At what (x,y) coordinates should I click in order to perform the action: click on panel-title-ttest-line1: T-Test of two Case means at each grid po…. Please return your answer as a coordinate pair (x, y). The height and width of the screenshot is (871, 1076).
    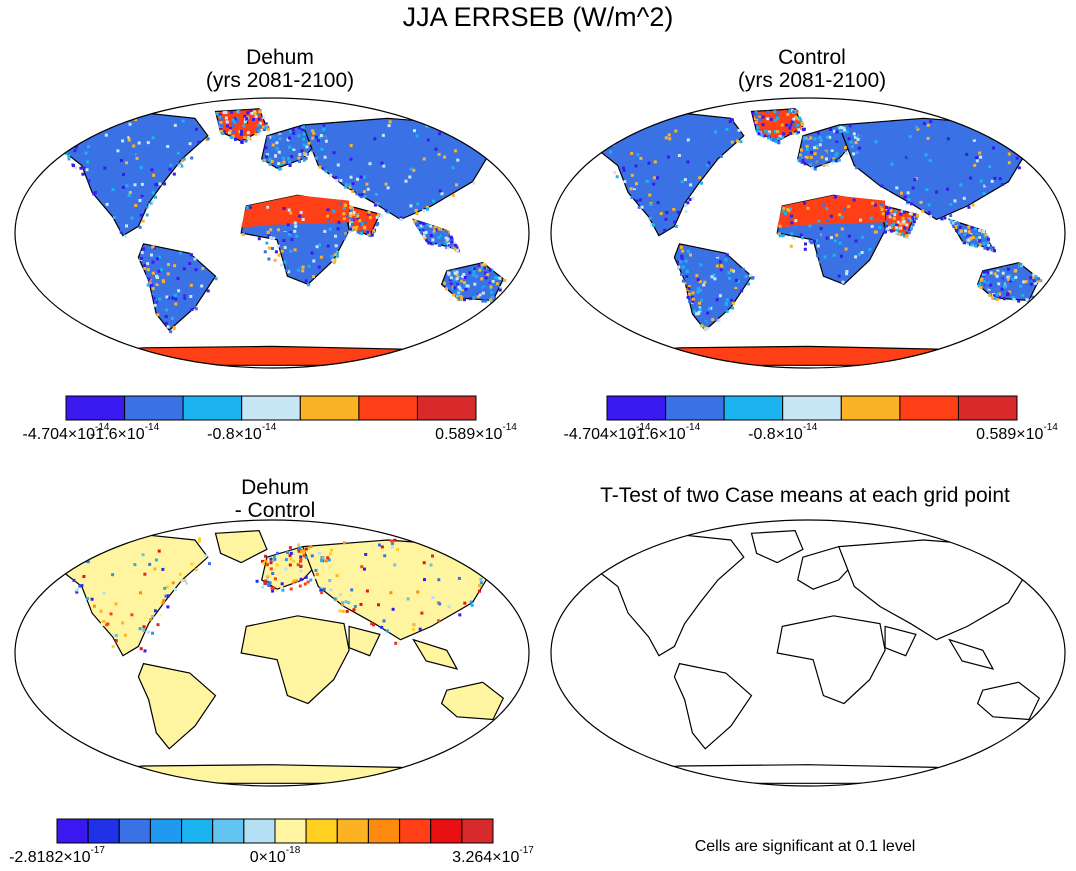
    Looking at the image, I should click on (805, 495).